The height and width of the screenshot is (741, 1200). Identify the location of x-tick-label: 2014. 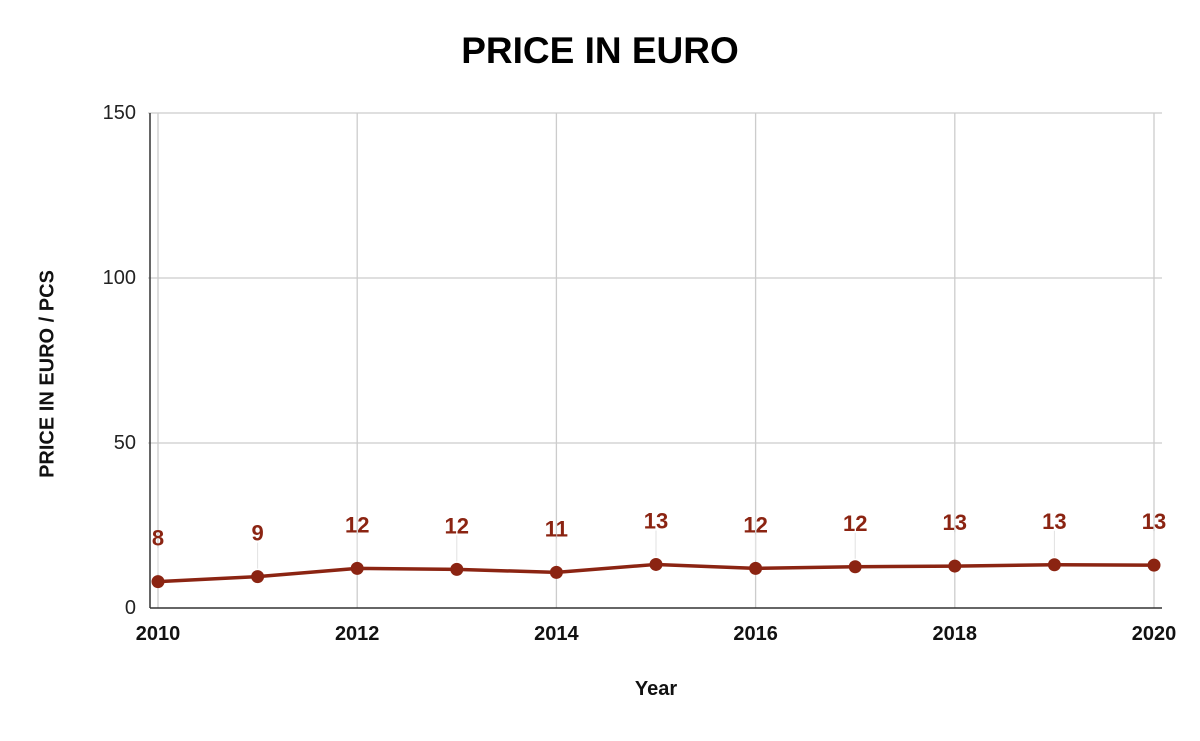
(556, 634).